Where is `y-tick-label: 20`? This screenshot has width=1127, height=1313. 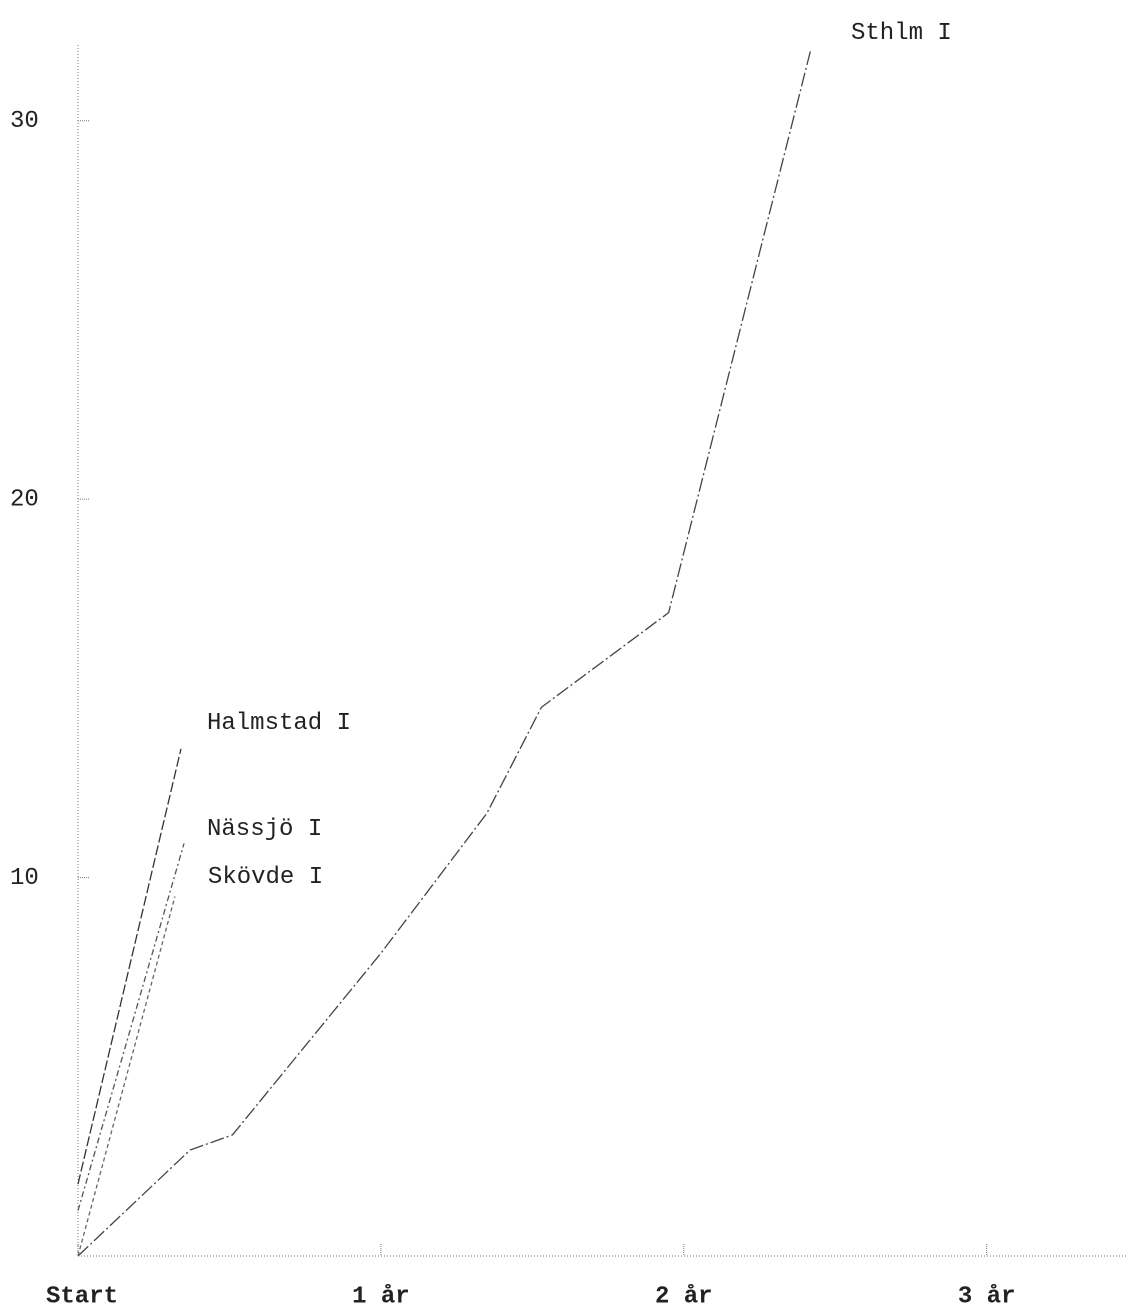 y-tick-label: 20 is located at coordinates (24, 499).